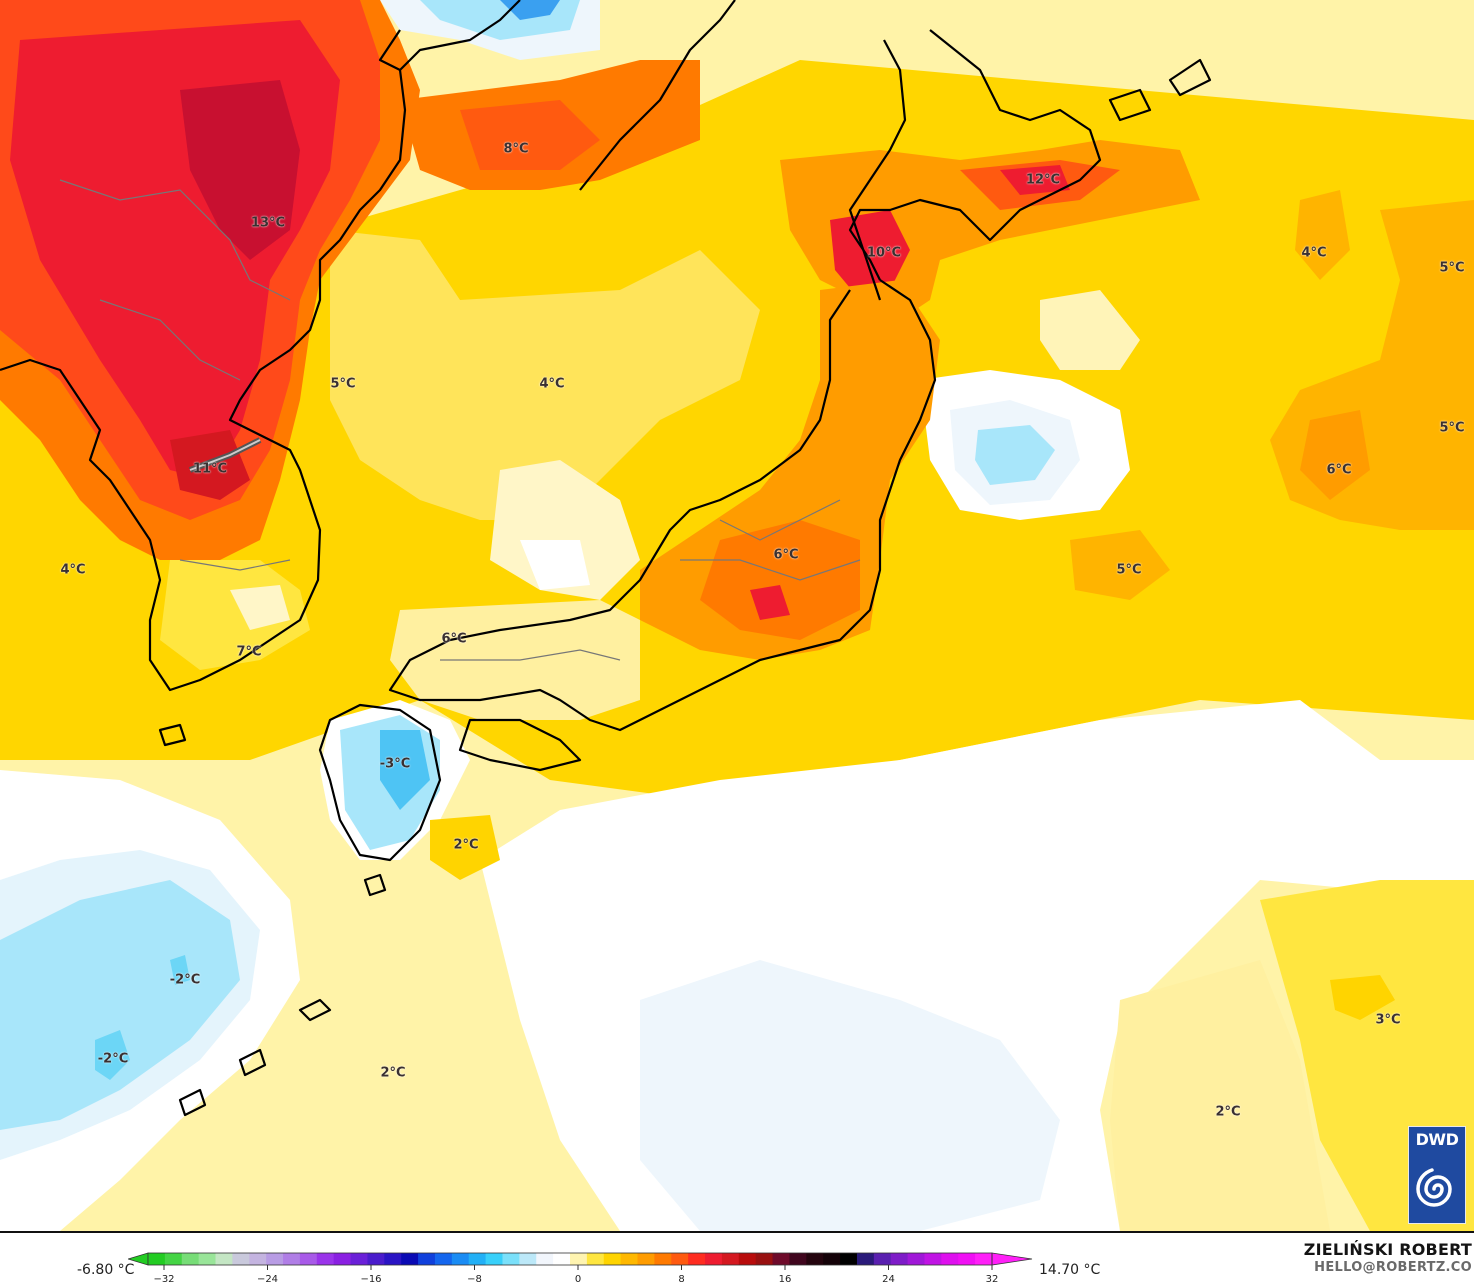 The image size is (1474, 1287). Describe the element at coordinates (1388, 1020) in the screenshot. I see `temperature-label: 3°C` at that location.